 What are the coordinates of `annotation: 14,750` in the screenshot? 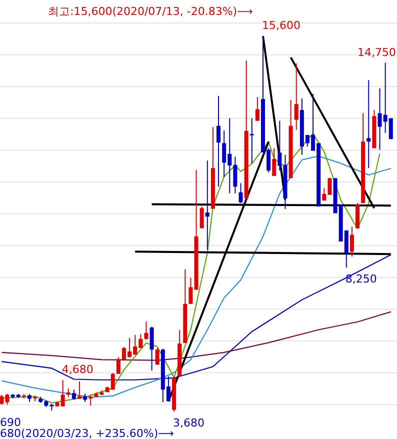 It's located at (377, 52).